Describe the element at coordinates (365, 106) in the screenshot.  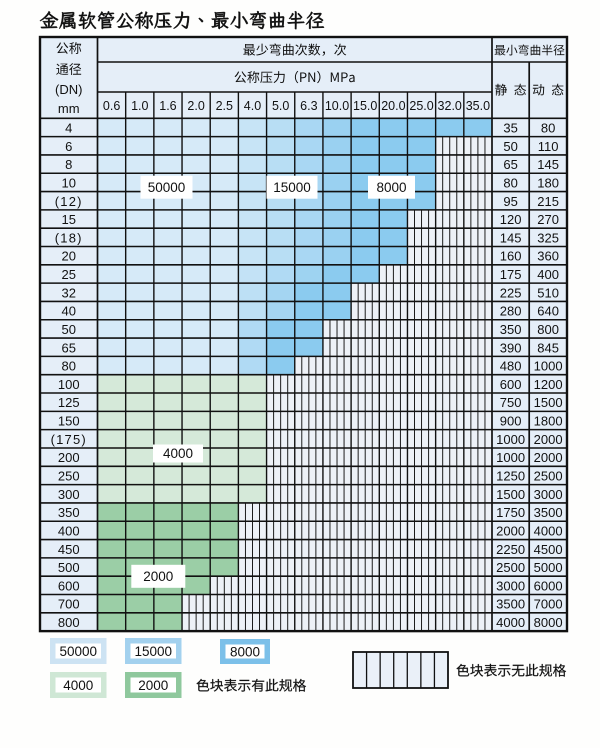
I see `svg-text: 15.0` at that location.